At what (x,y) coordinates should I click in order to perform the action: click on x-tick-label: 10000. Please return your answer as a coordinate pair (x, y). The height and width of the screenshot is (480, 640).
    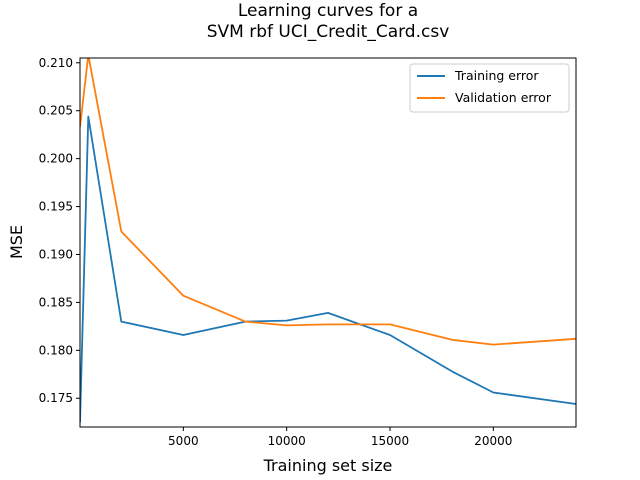
    Looking at the image, I should click on (287, 441).